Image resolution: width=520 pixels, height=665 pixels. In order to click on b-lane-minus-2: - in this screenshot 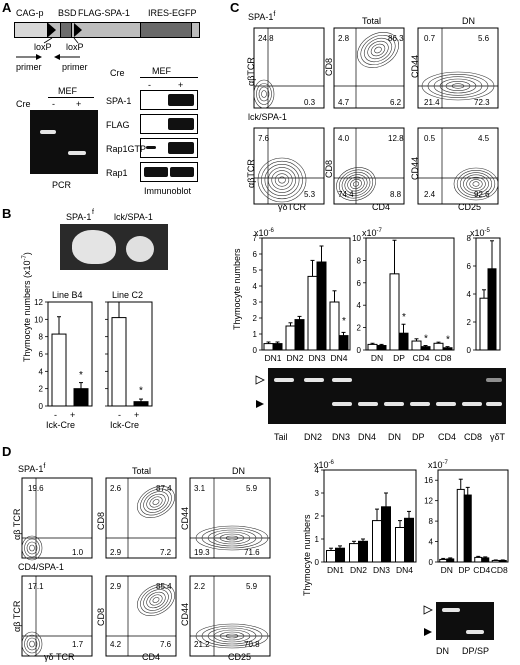, I will do `click(119, 415)`.